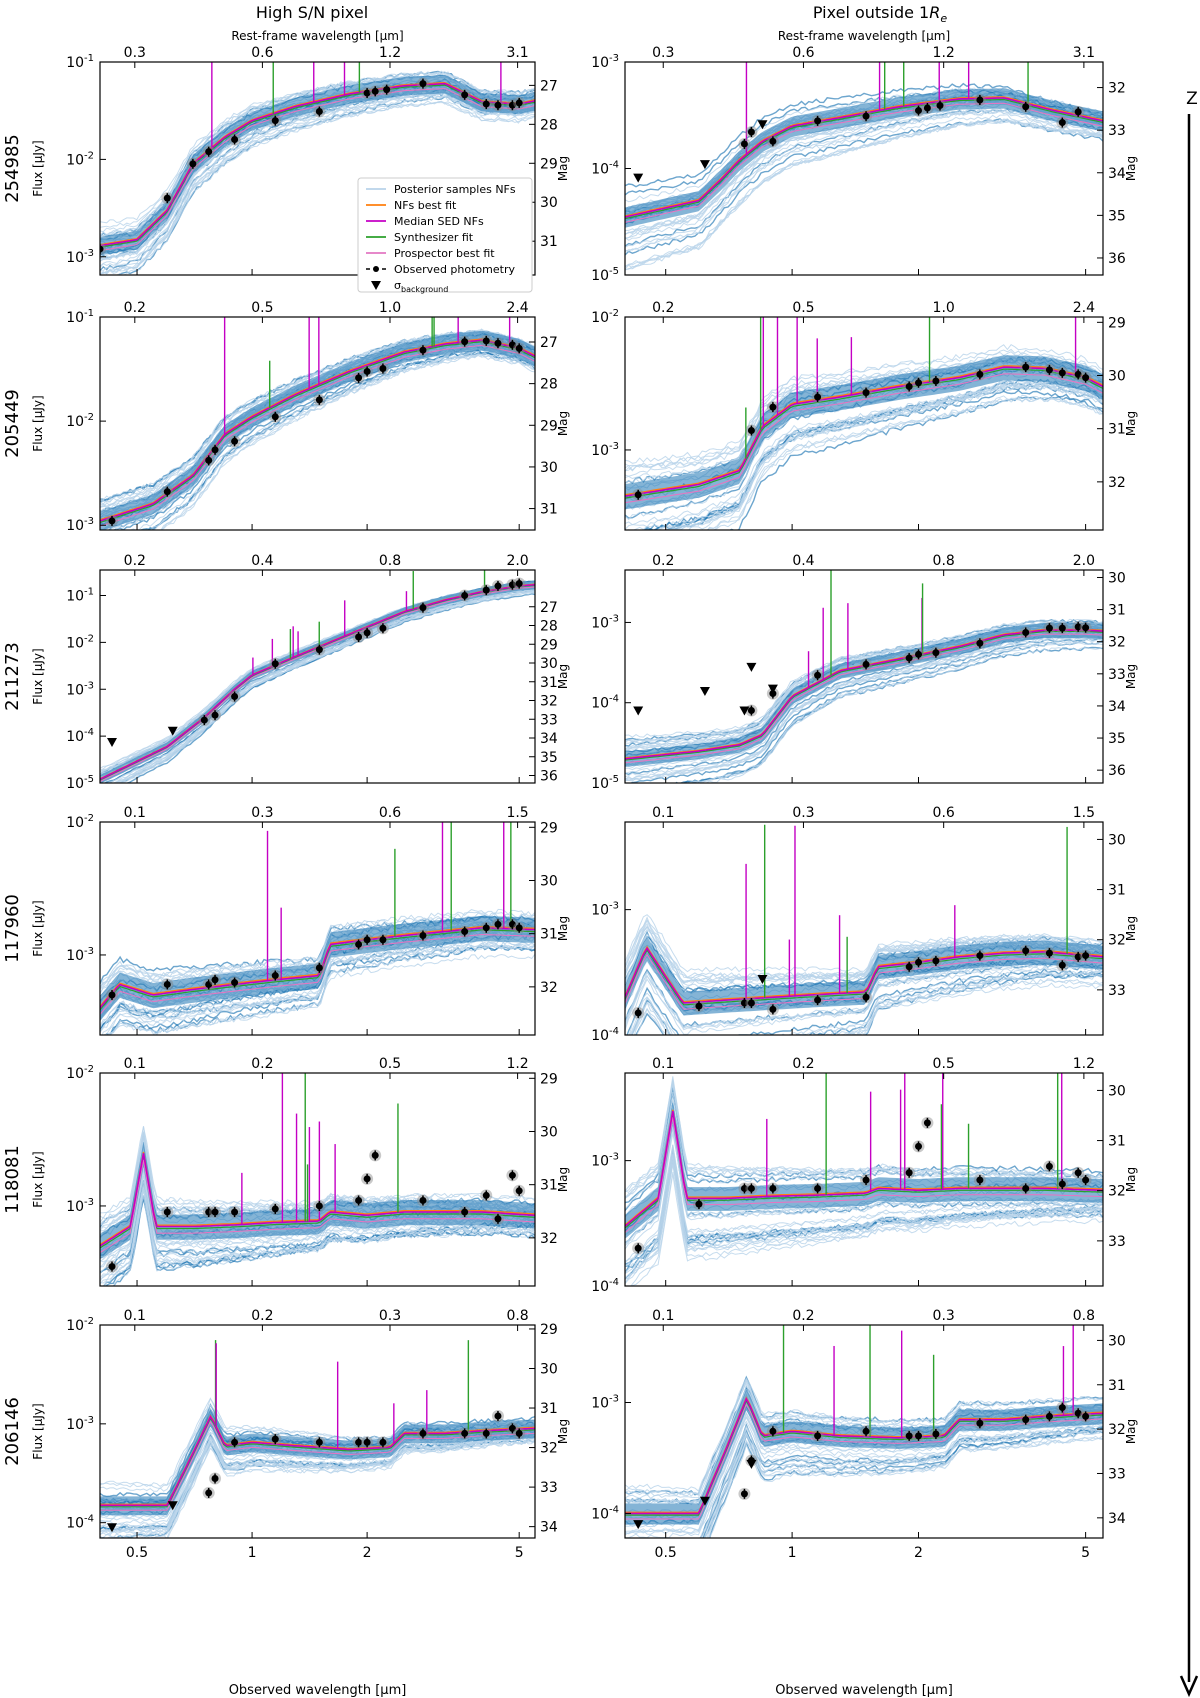 This screenshot has height=1698, width=1200. What do you see at coordinates (1084, 308) in the screenshot?
I see `top-tick-label: 2.4` at bounding box center [1084, 308].